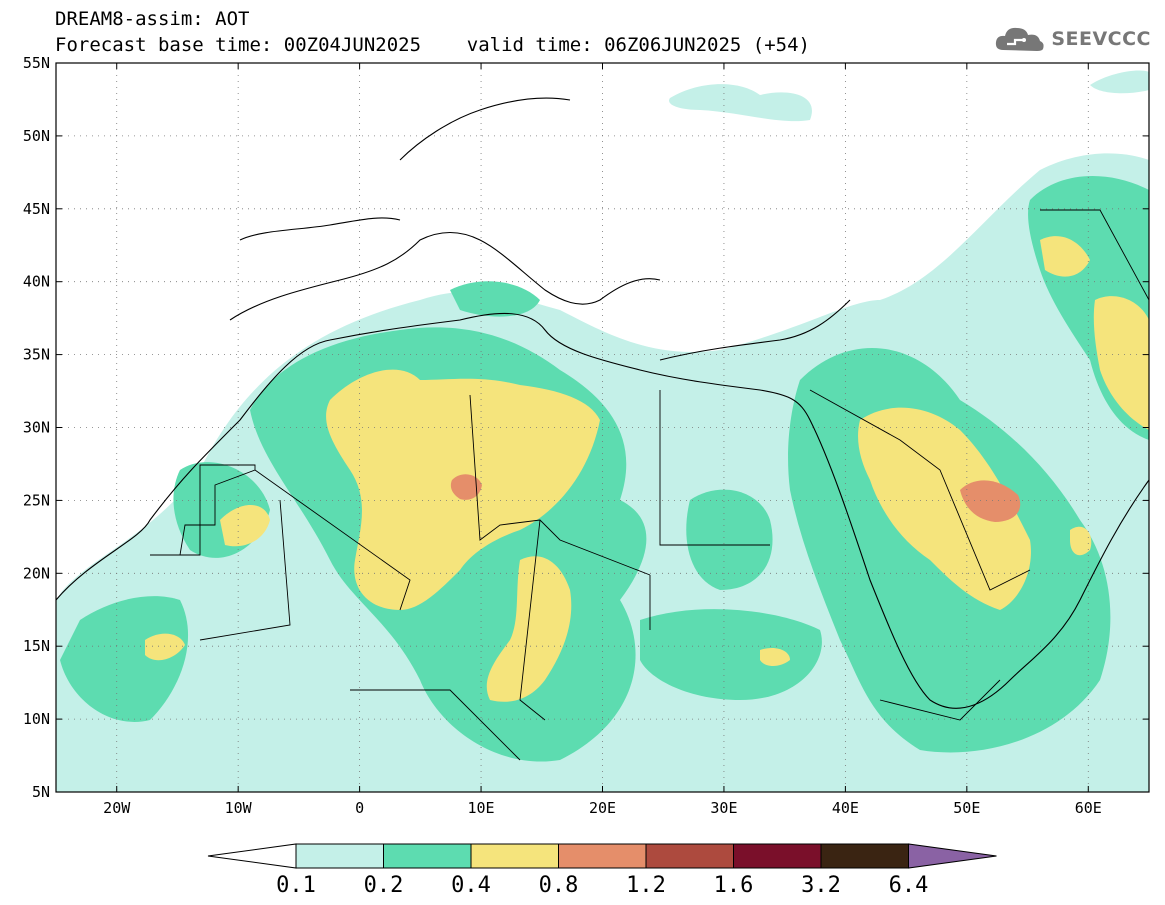 The image size is (1165, 905). I want to click on colorbar-level-label: 6.4, so click(909, 885).